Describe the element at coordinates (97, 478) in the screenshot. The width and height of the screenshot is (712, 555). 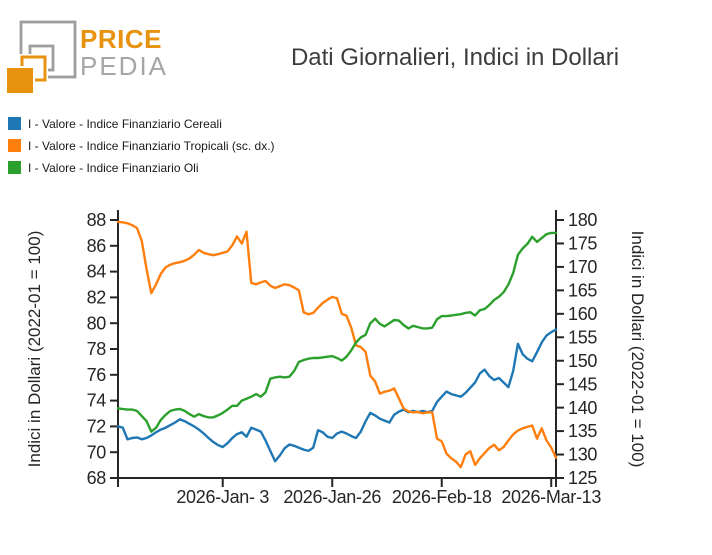
I see `left-axis-tick-label: 68` at that location.